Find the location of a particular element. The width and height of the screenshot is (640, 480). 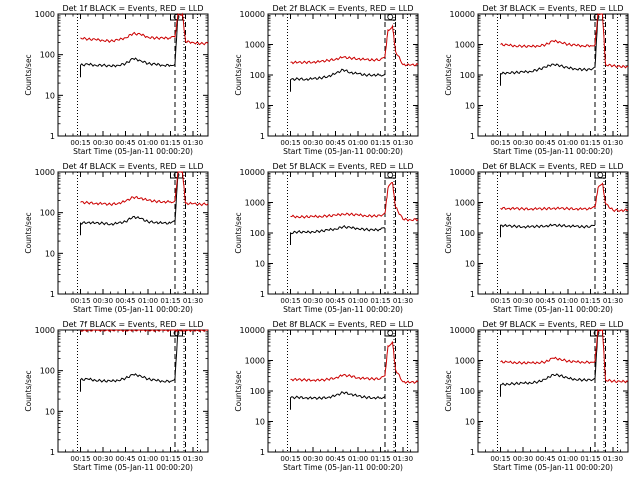

chart-title: Det 2f BLACK = Events, RED = LLD is located at coordinates (342, 8).